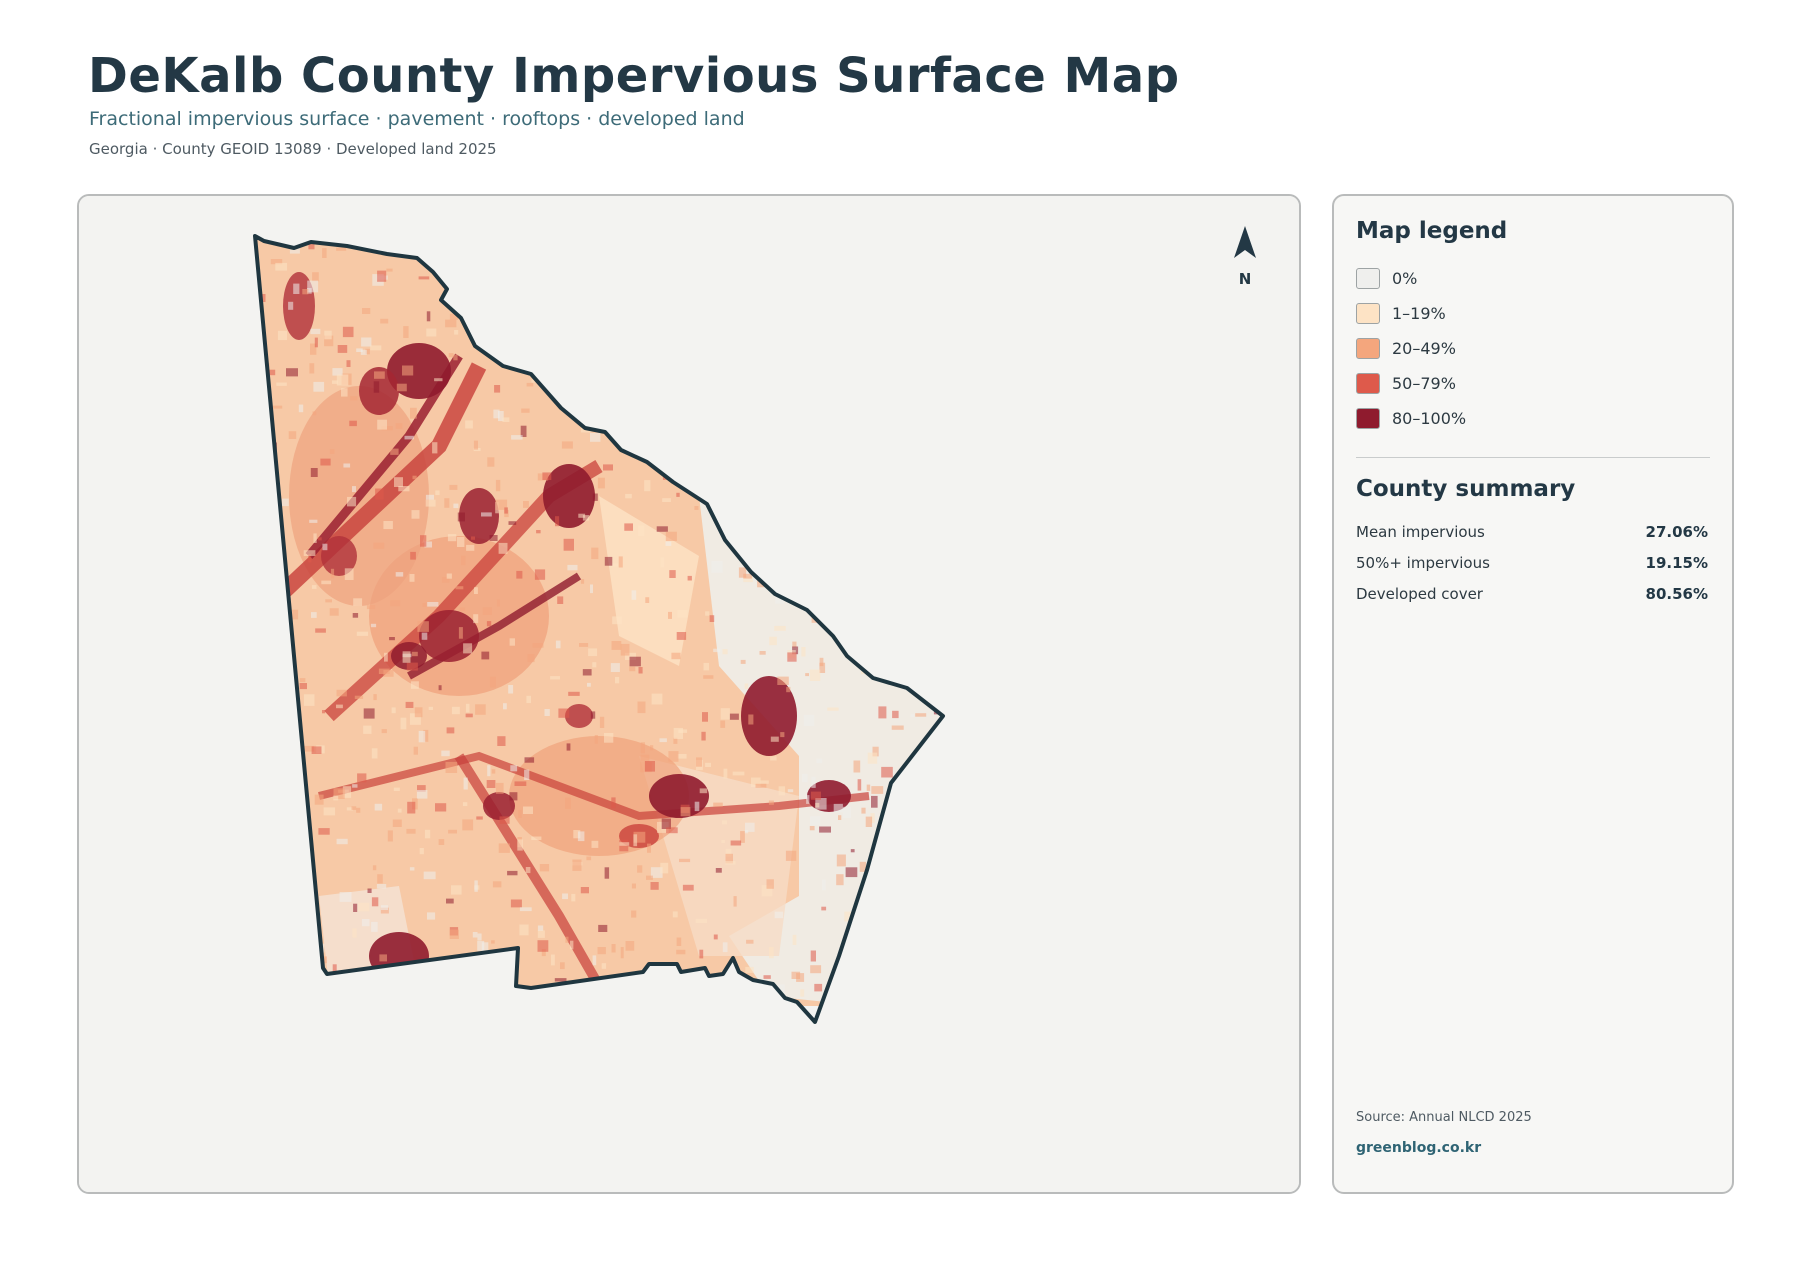  I want to click on stat-label: Mean impervious, so click(1420, 531).